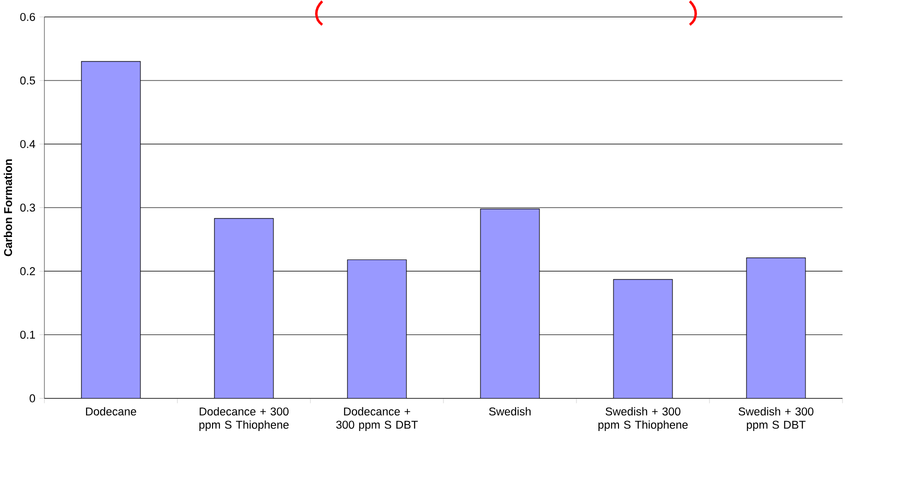 The image size is (909, 485). Describe the element at coordinates (28, 80) in the screenshot. I see `y-tick-label: 0.5` at that location.